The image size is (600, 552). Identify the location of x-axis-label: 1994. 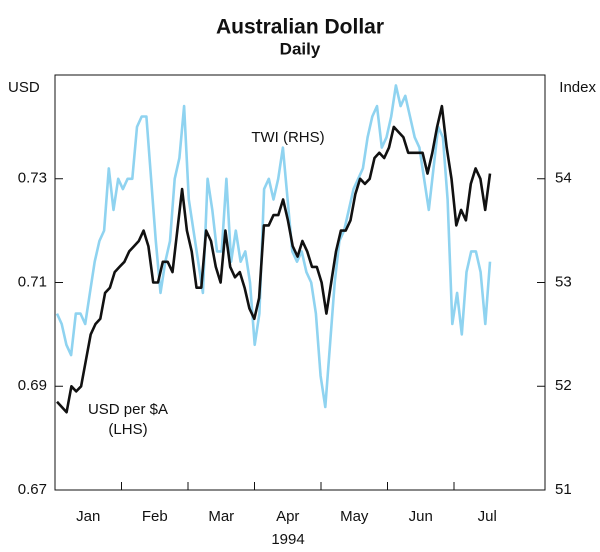
(287, 539).